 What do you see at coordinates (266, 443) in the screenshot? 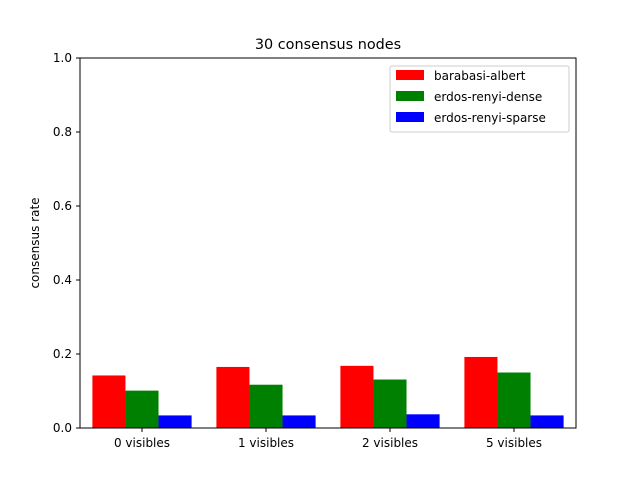
I see `x-tick-label: 1 visibles` at bounding box center [266, 443].